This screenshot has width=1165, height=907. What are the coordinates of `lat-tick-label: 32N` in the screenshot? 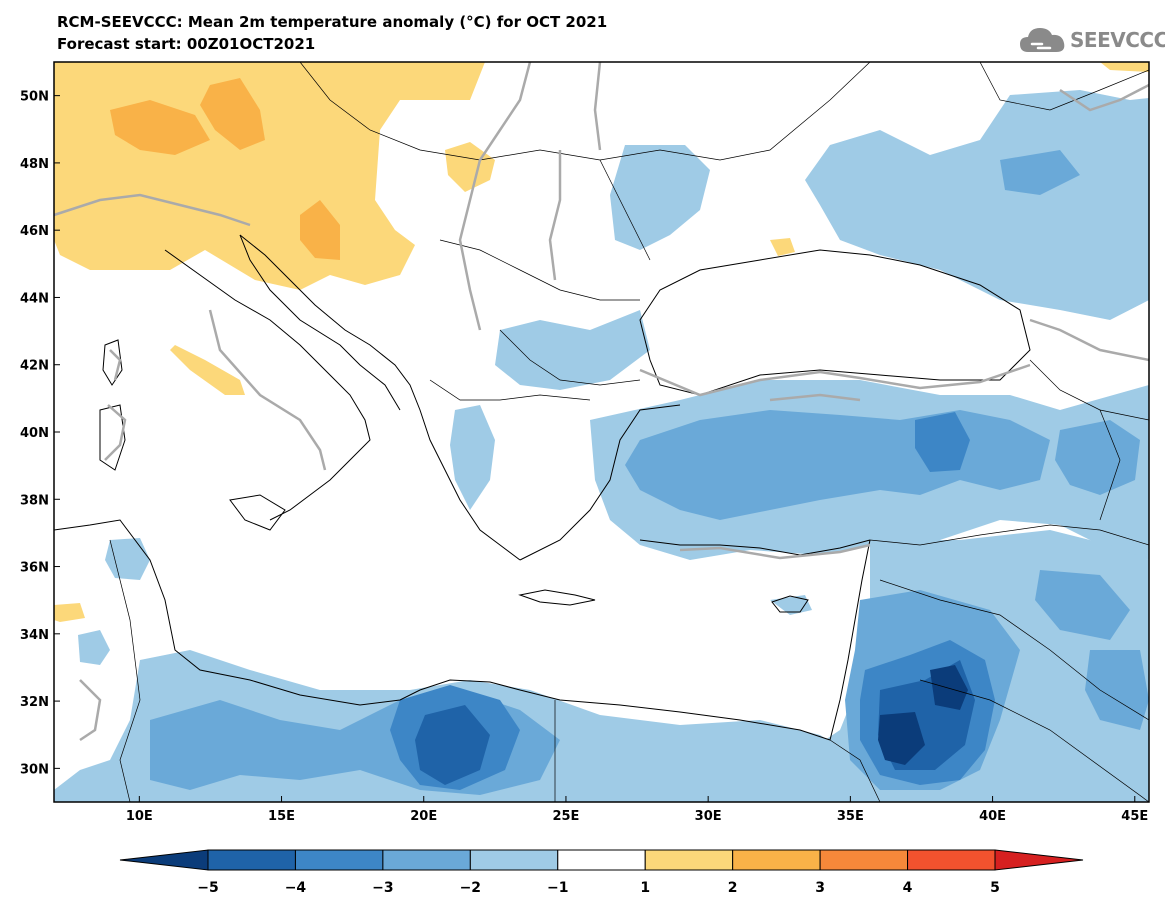 It's located at (34, 702).